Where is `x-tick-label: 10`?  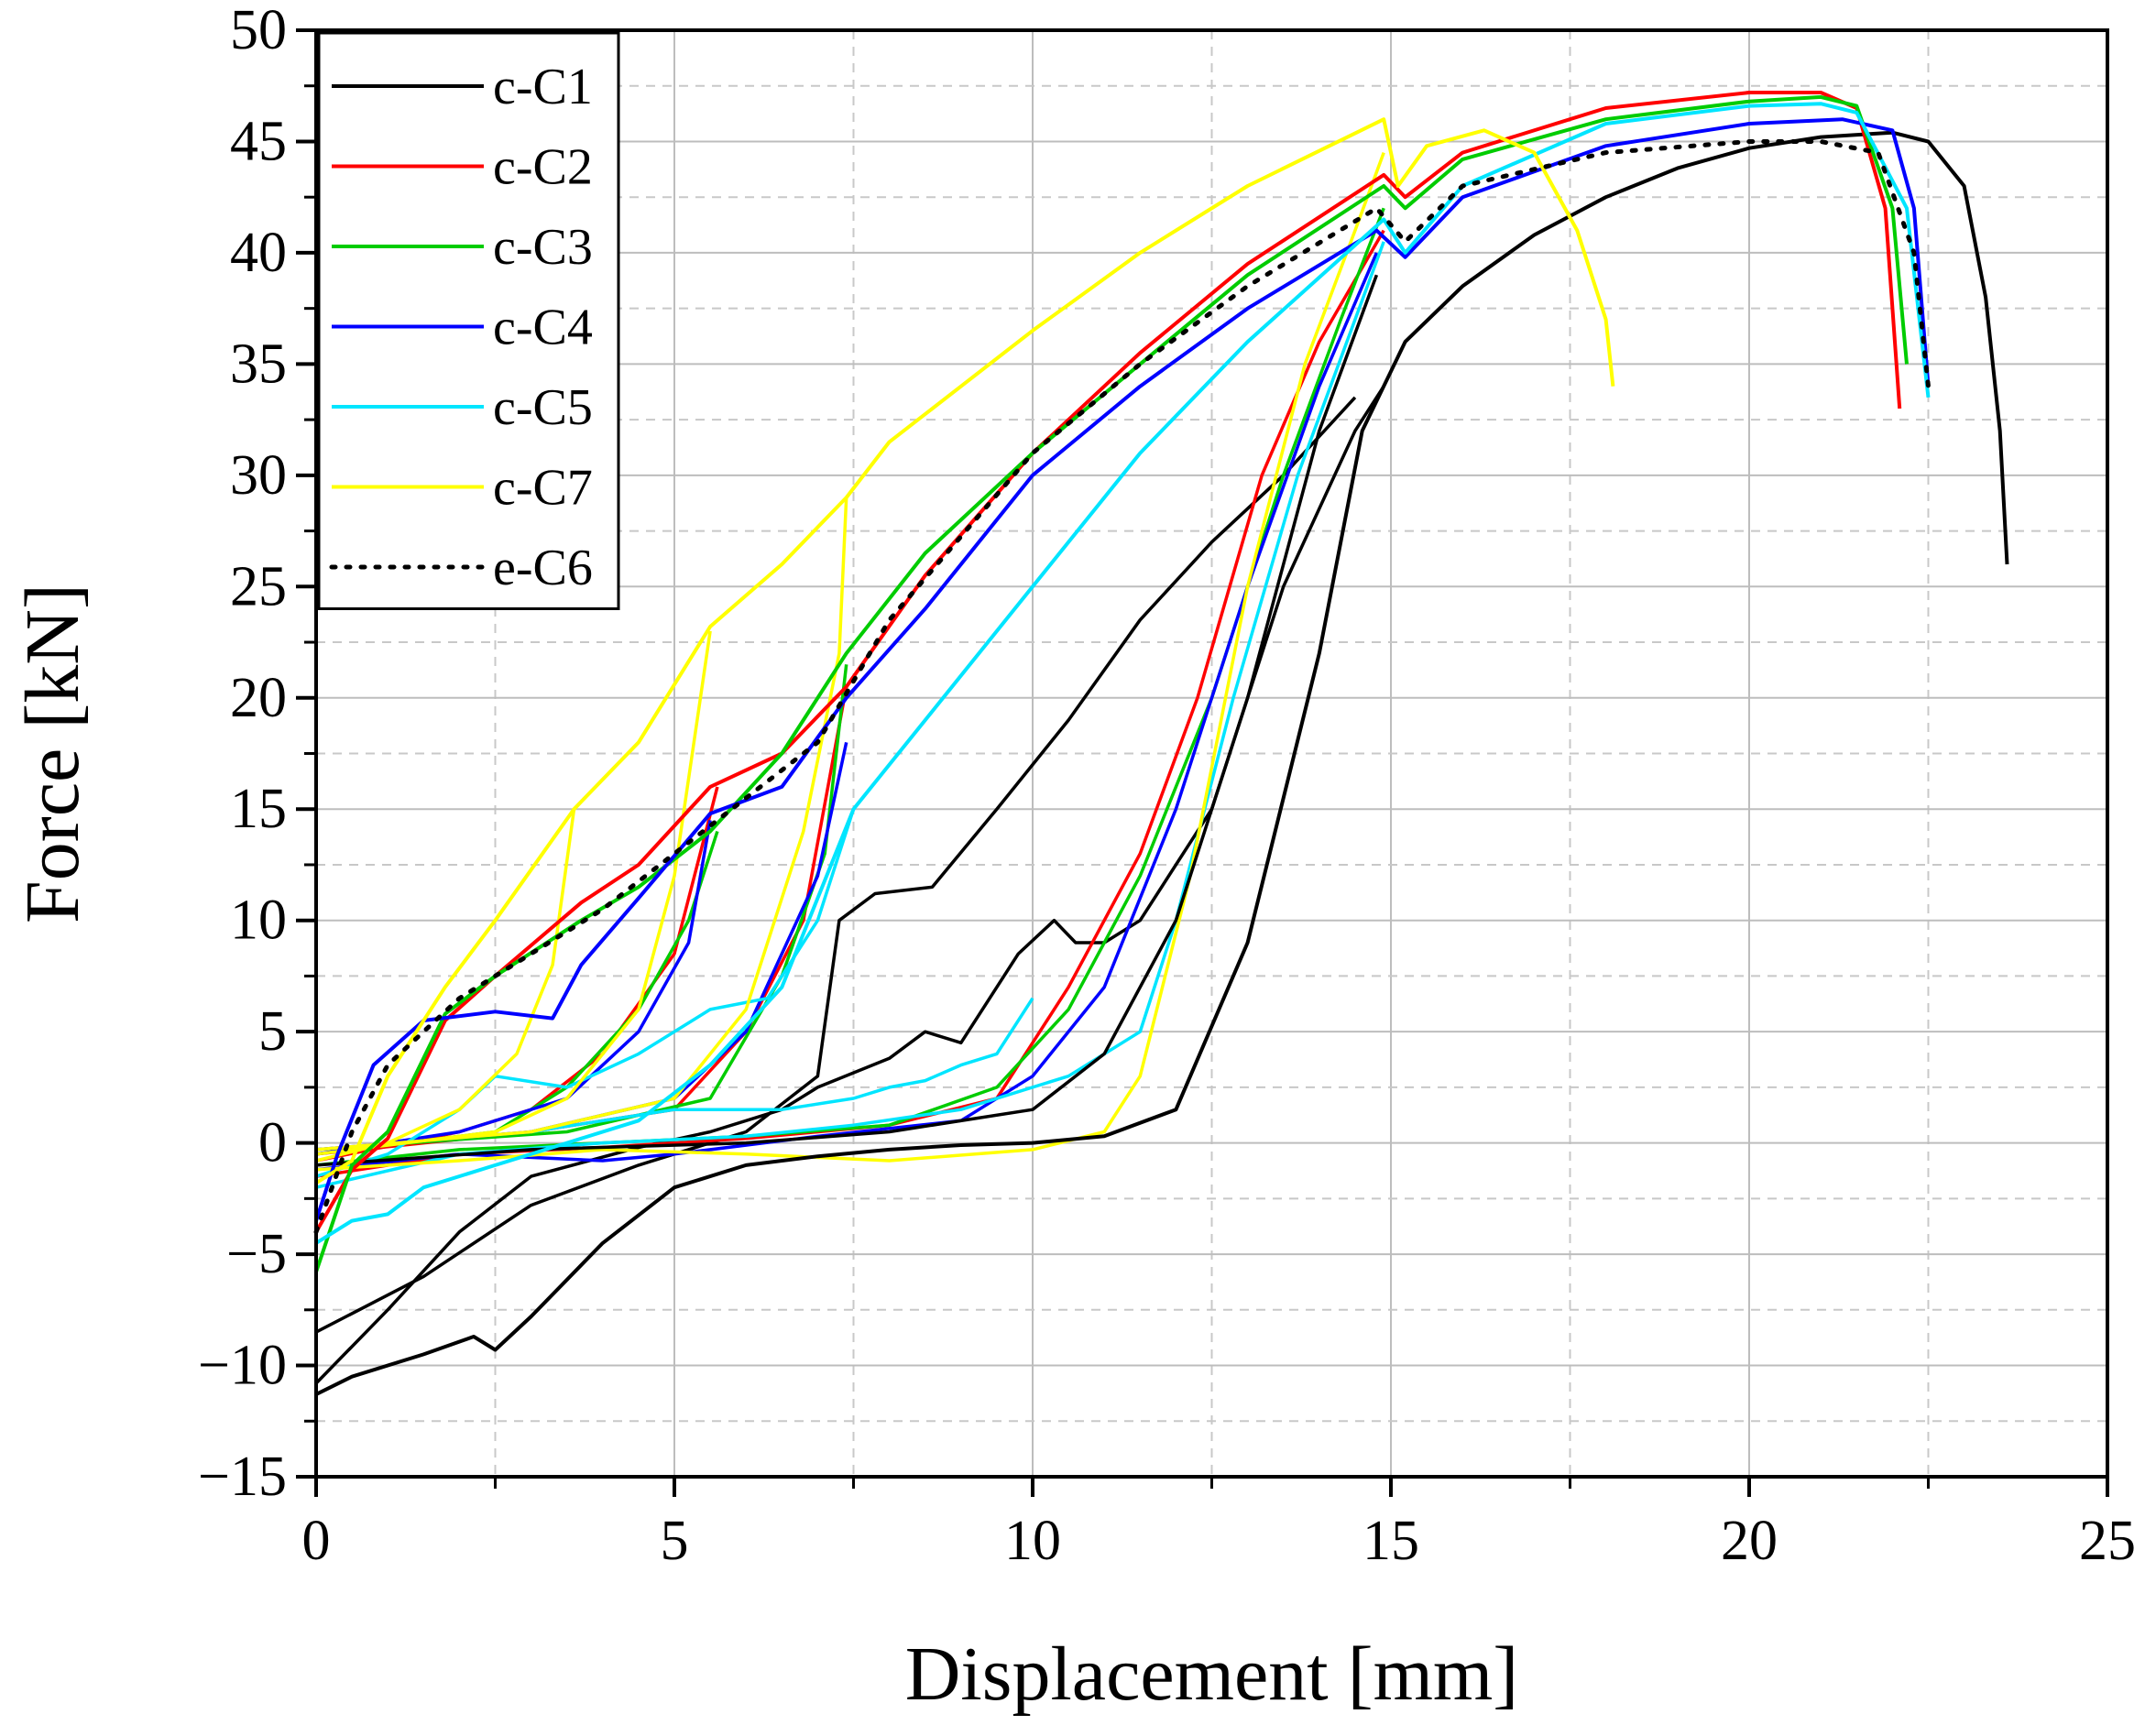
x-tick-label: 10 is located at coordinates (1033, 1541).